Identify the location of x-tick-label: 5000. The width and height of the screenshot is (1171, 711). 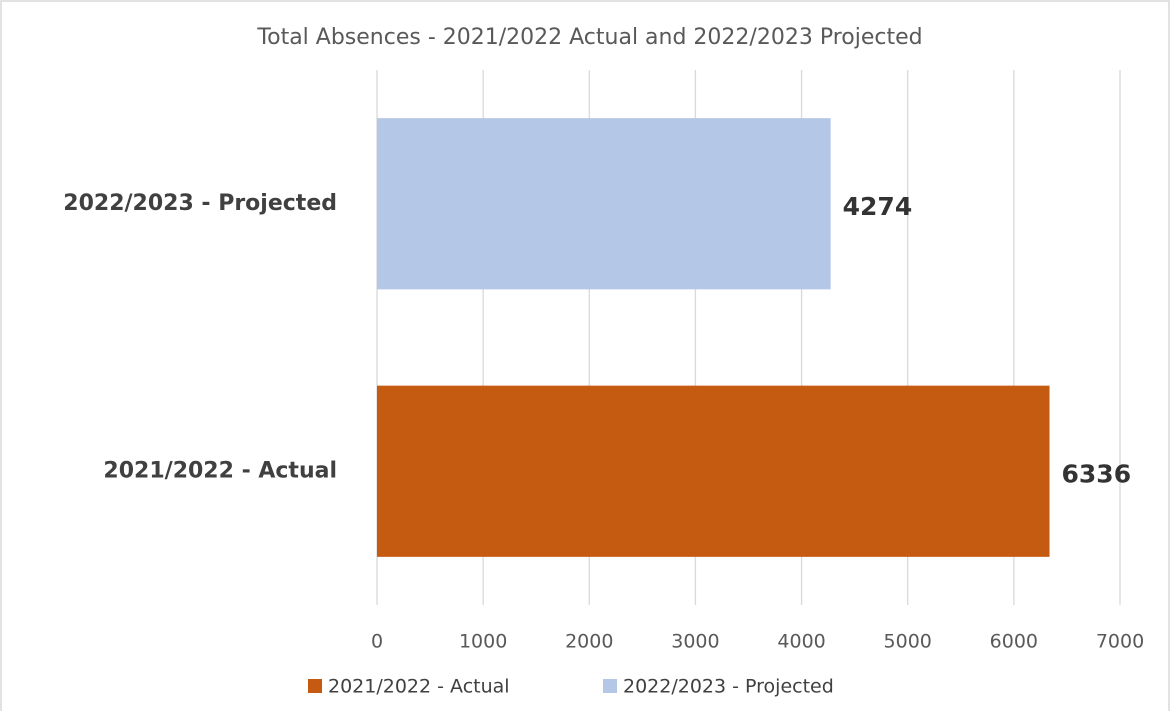
(908, 642).